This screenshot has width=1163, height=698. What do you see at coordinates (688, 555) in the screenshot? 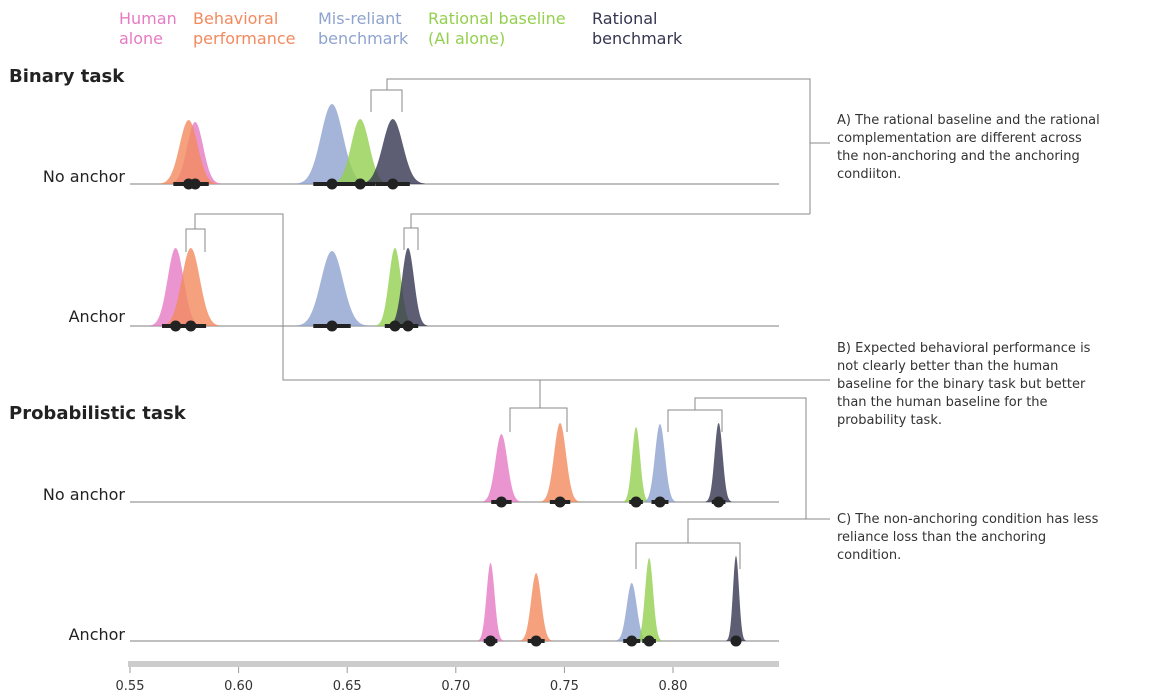
I see `bracket-prob-anchor` at bounding box center [688, 555].